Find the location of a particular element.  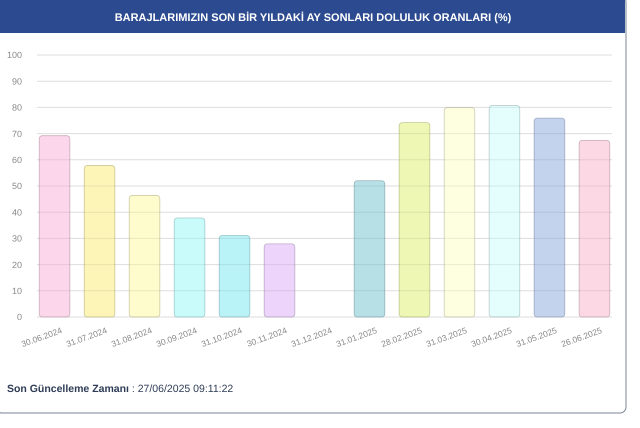

chart-title: BARAJLARIMIZIN SON BİR YILDAKİ AY SONLARI DOLULUK ORANLARI (%) is located at coordinates (313, 17).